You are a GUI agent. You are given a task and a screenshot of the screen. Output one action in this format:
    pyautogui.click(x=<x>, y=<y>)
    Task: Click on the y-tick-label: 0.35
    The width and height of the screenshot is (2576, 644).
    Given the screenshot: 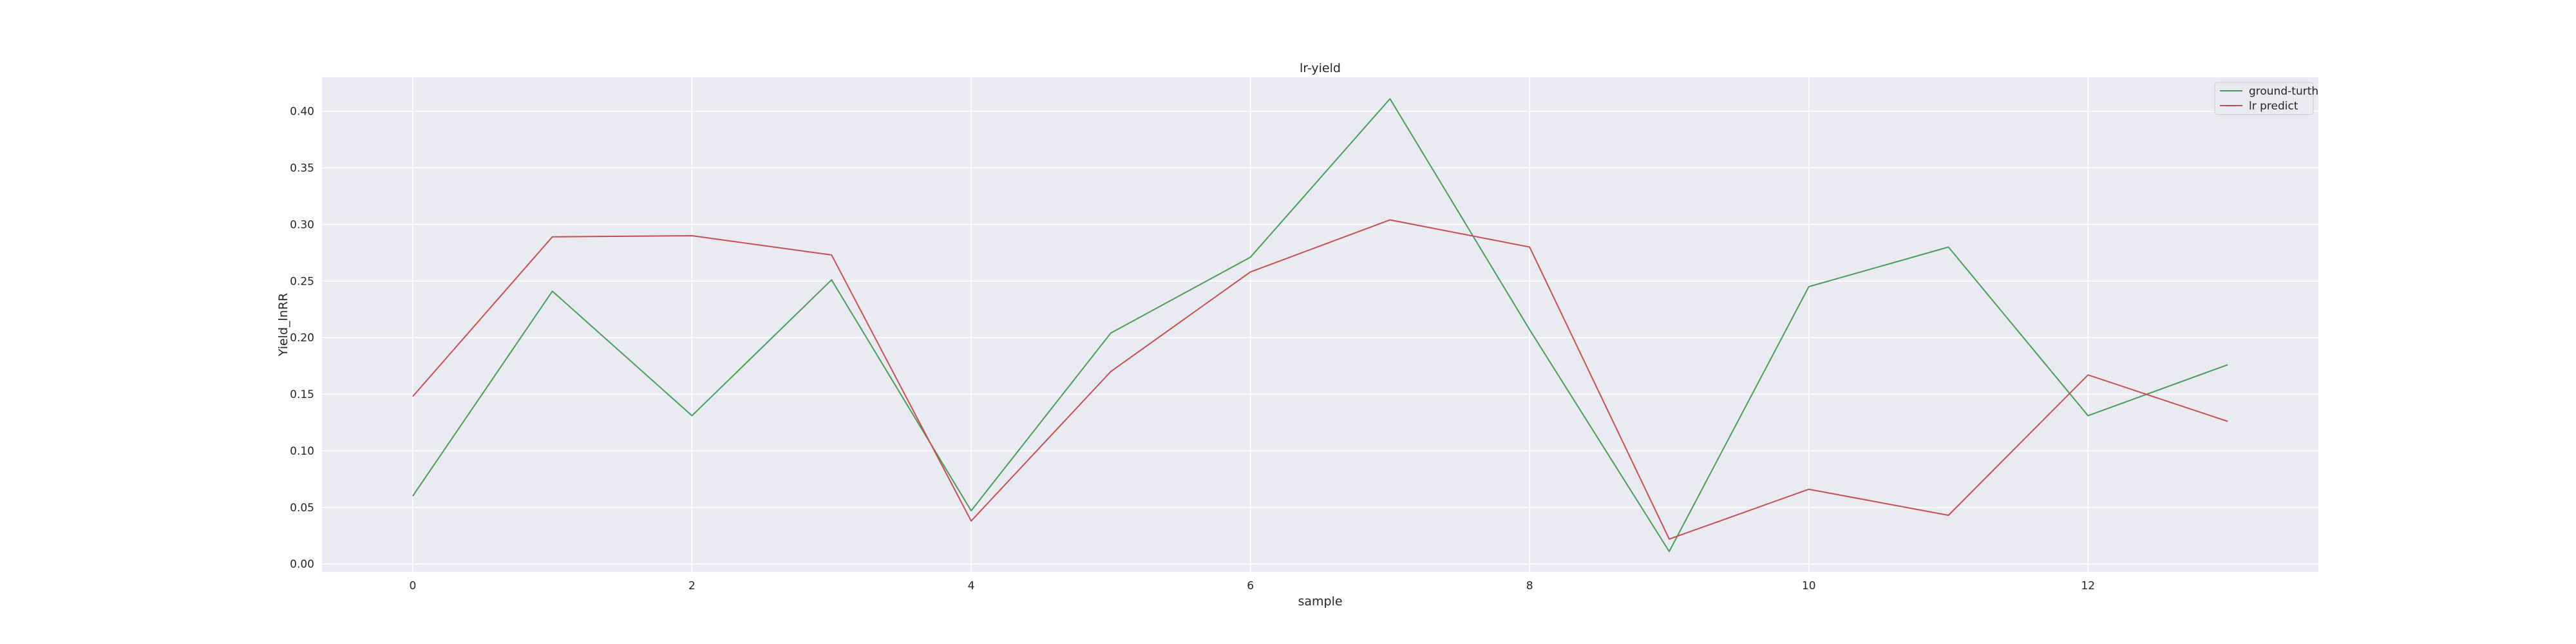 What is the action you would take?
    pyautogui.click(x=302, y=168)
    